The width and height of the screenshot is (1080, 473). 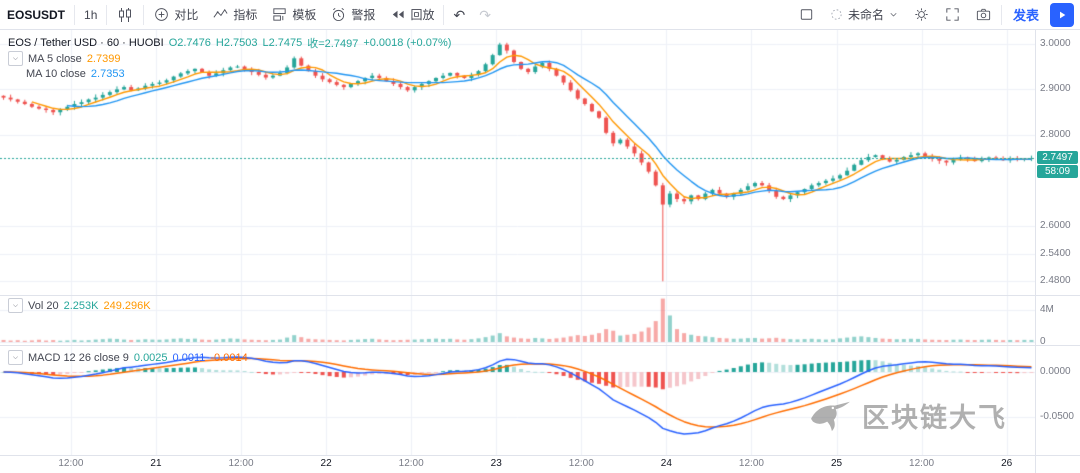 I want to click on time-axis-label: 22, so click(x=326, y=463).